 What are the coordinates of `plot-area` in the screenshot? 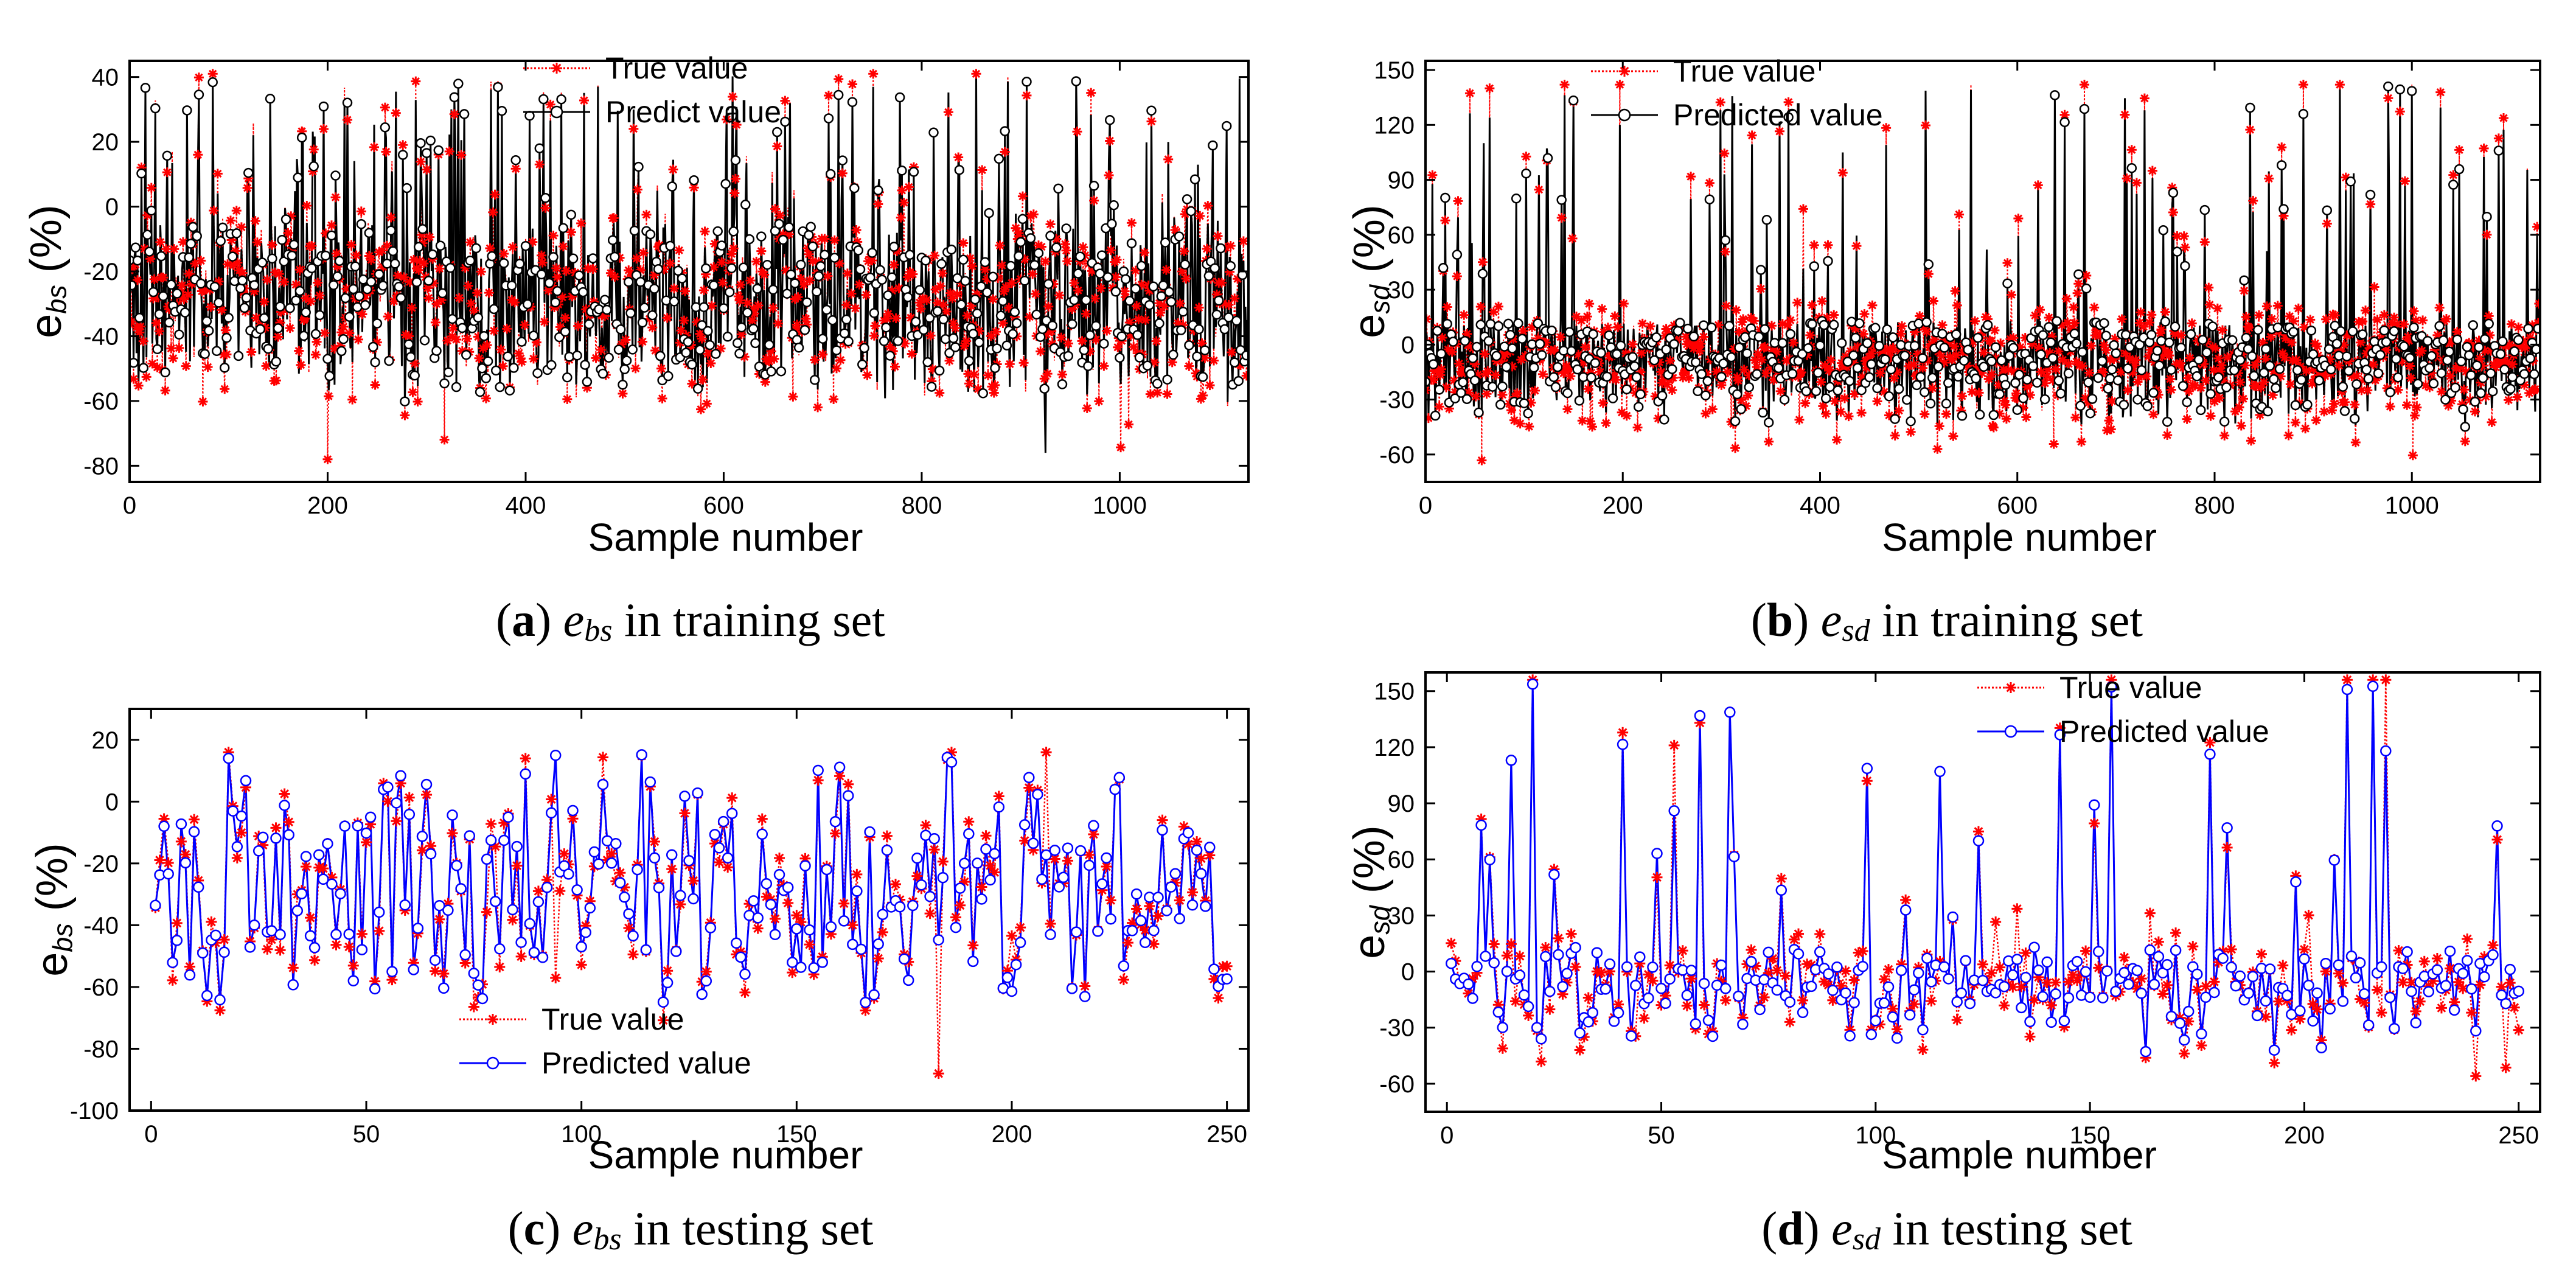 It's located at (1983, 273).